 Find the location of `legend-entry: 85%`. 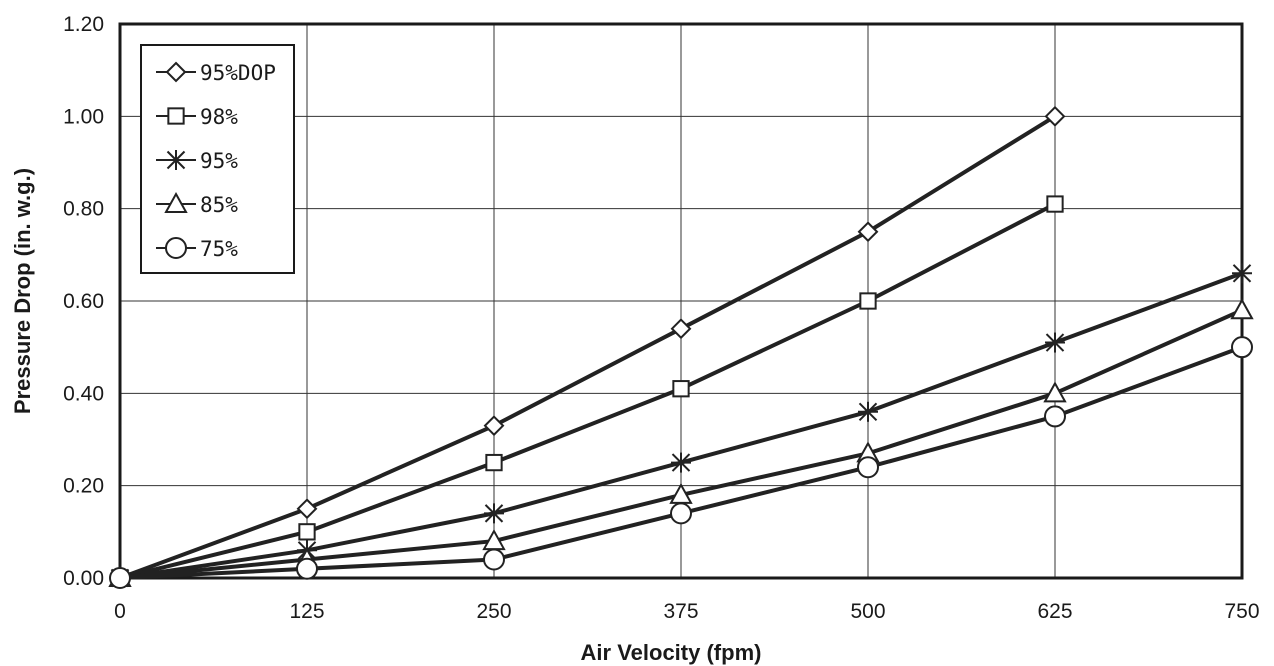

legend-entry: 85% is located at coordinates (197, 204).